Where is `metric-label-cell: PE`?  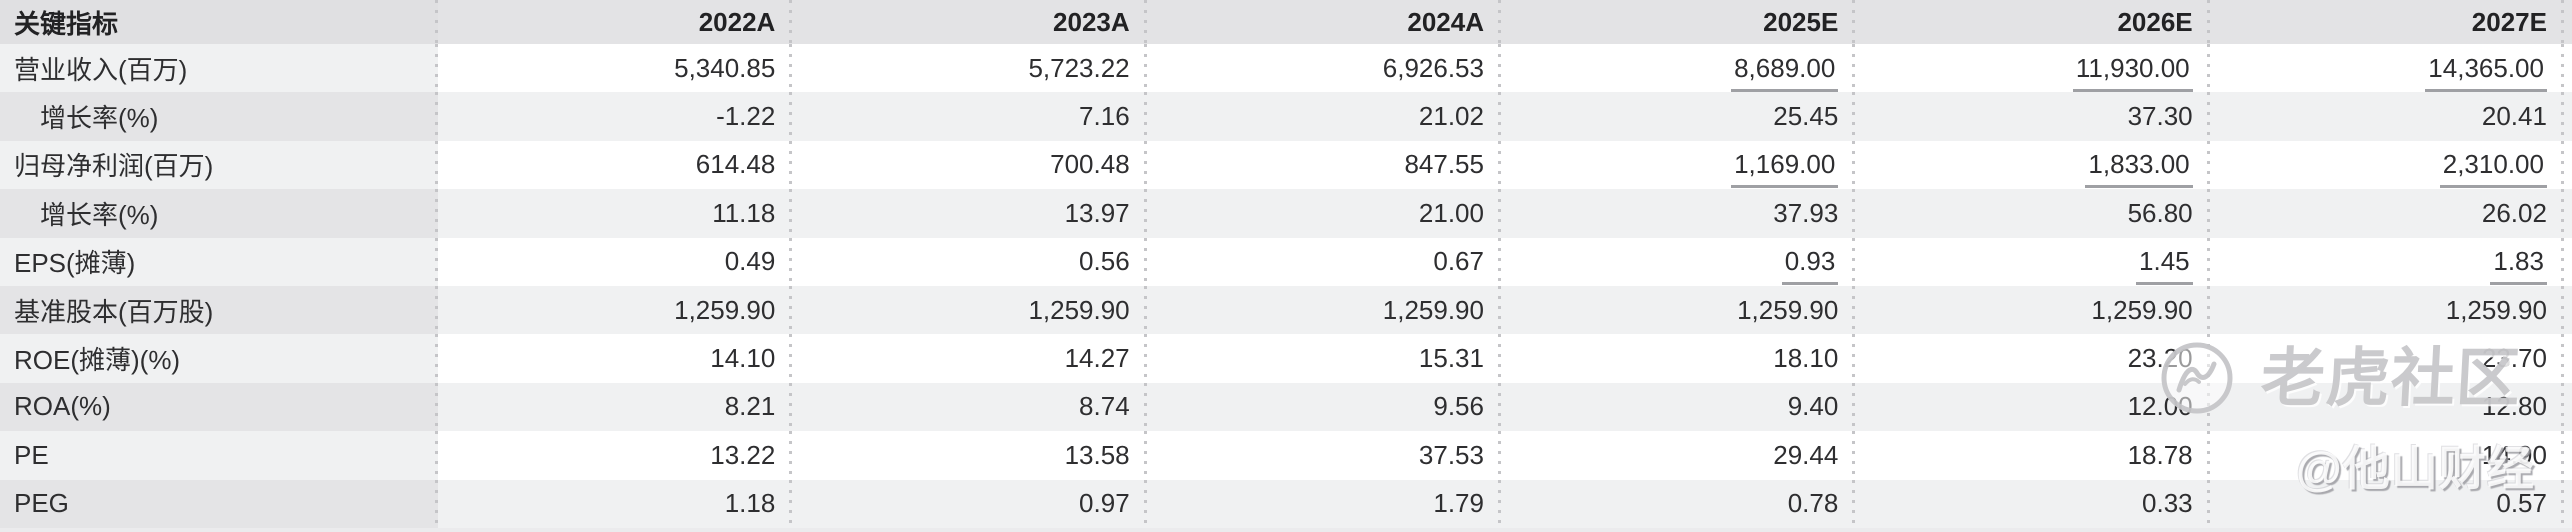
metric-label-cell: PE is located at coordinates (219, 455).